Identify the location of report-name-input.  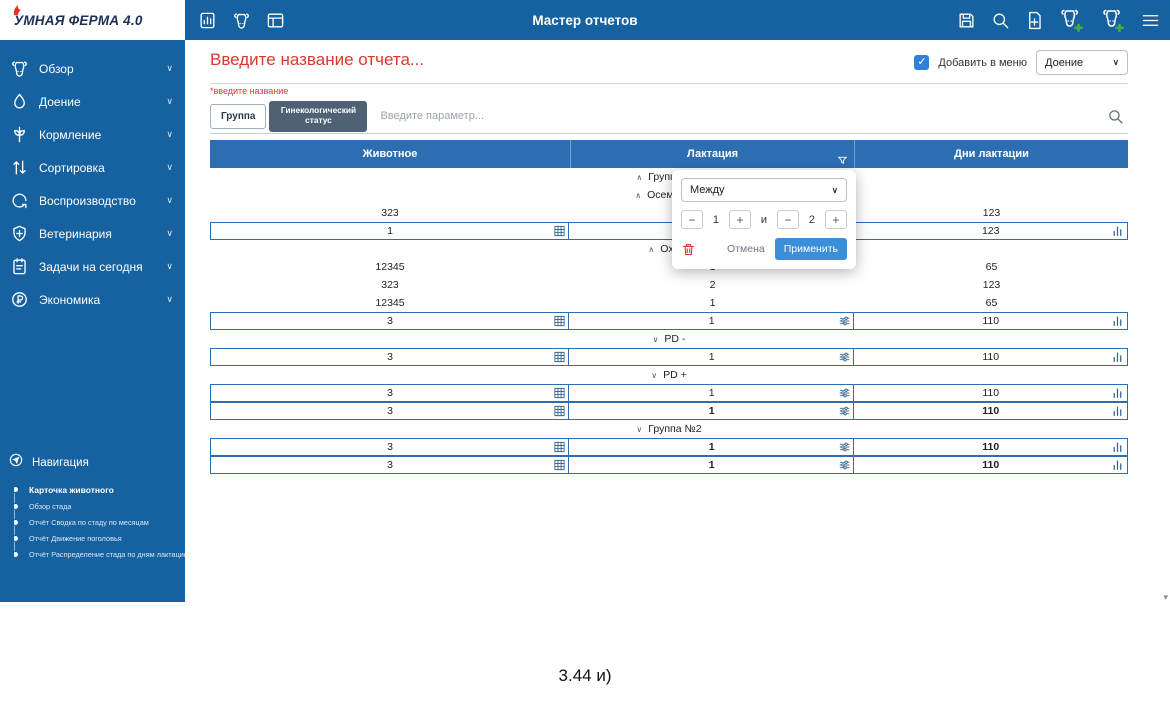
(420, 60).